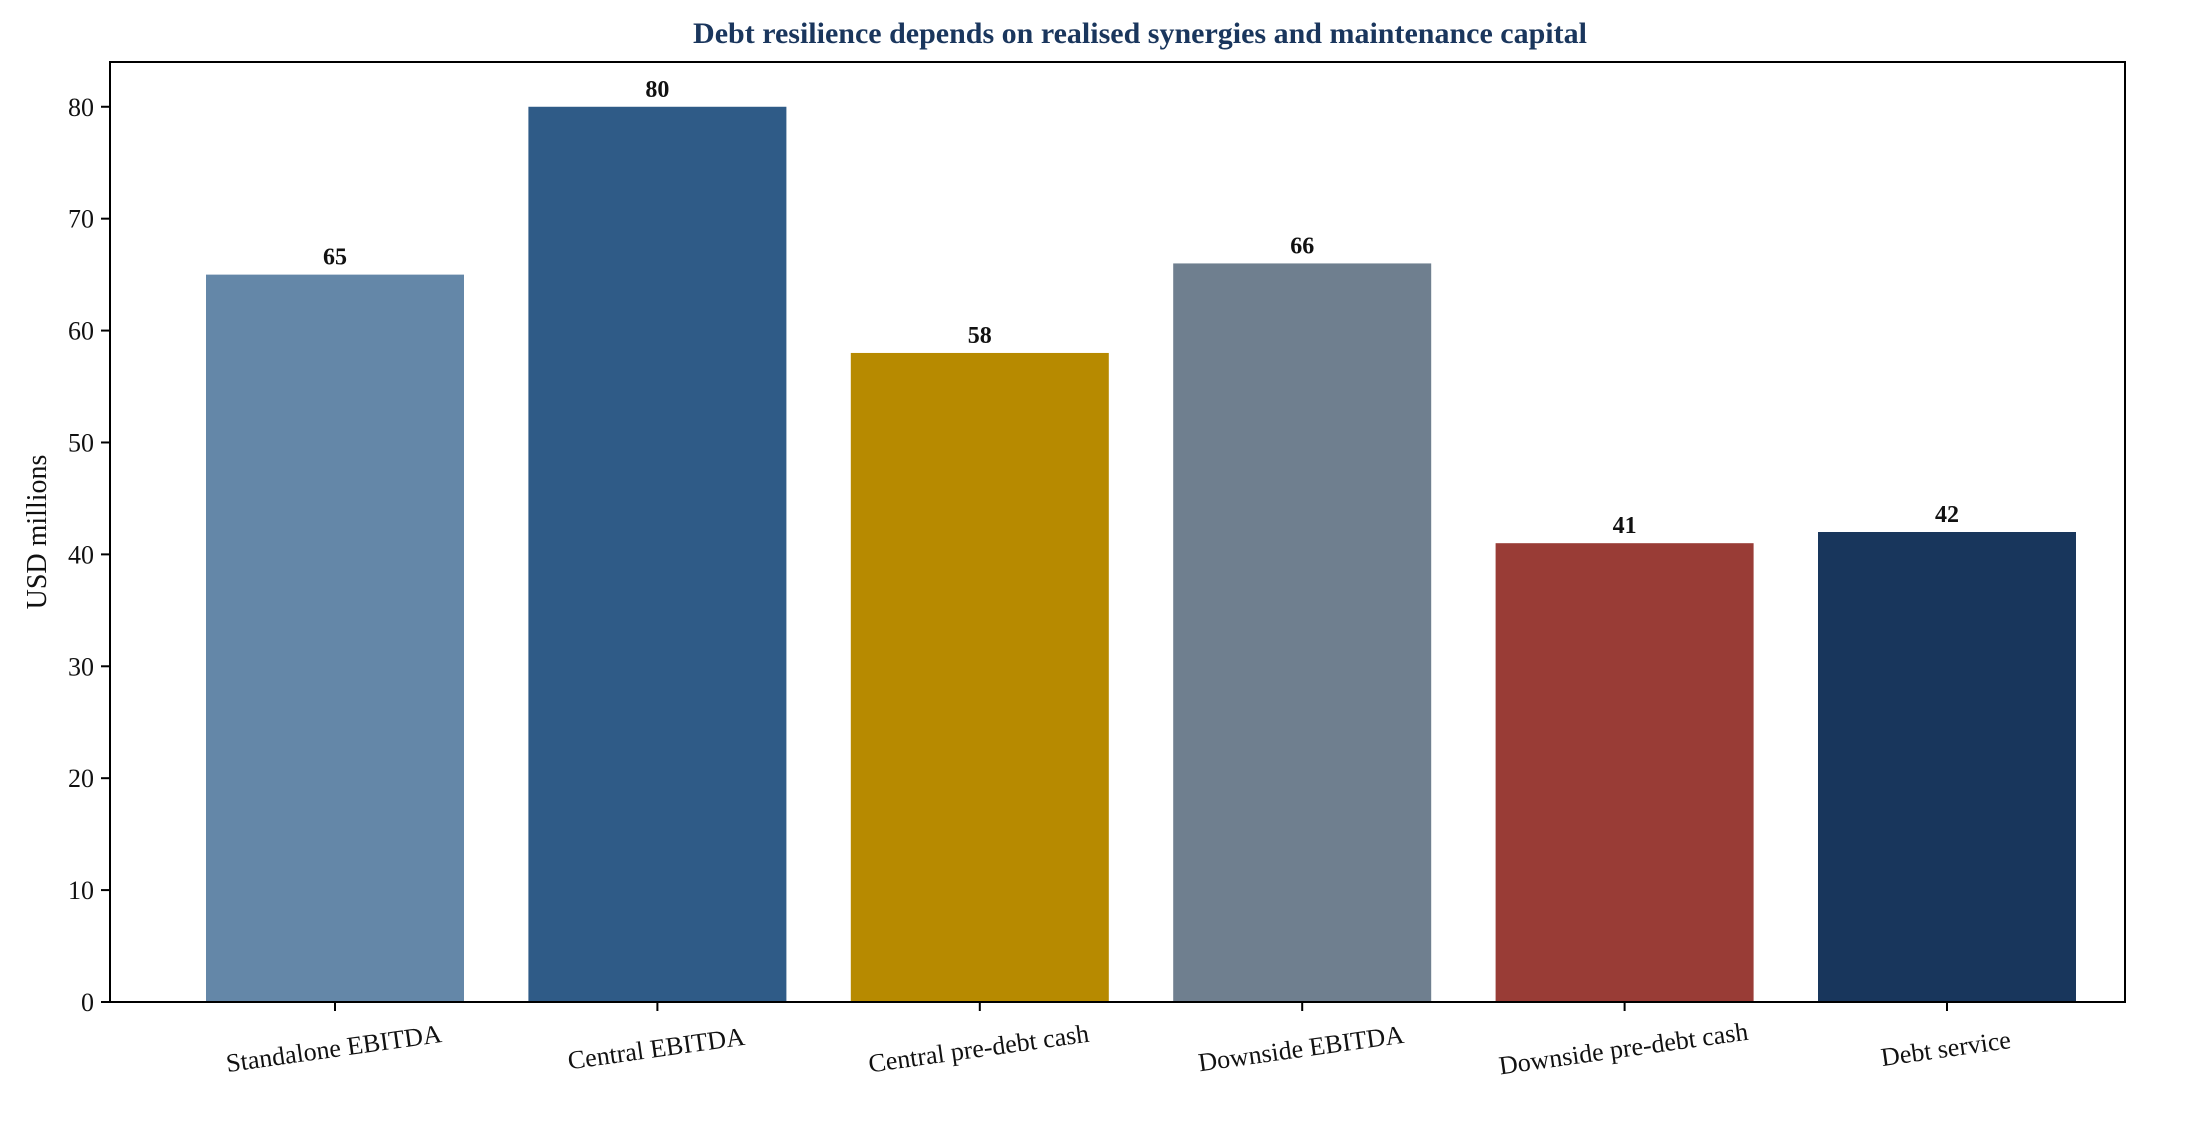  Describe the element at coordinates (1300, 1049) in the screenshot. I see `x-tick-label-3: Downside EBITDA` at that location.